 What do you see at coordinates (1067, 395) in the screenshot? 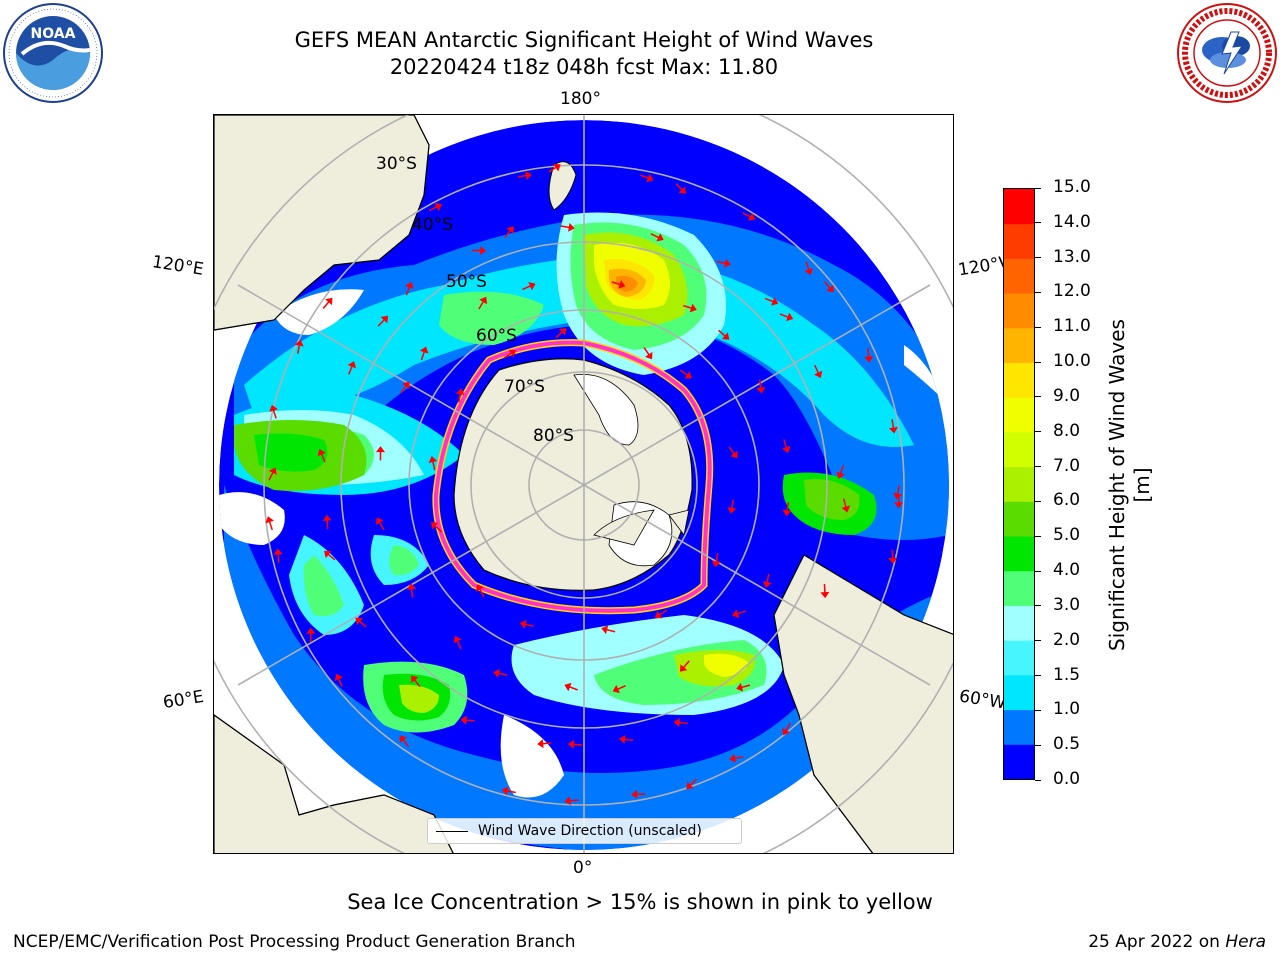
I see `colorbar-tick-label: 9.0` at bounding box center [1067, 395].